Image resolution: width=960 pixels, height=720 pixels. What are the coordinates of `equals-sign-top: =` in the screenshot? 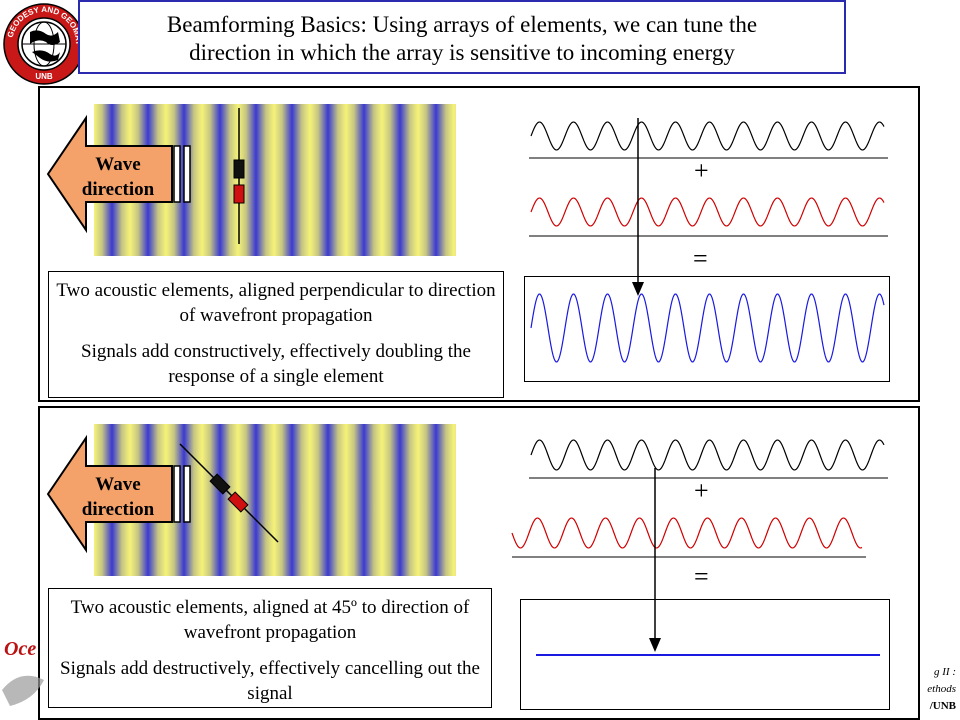 It's located at (700, 258).